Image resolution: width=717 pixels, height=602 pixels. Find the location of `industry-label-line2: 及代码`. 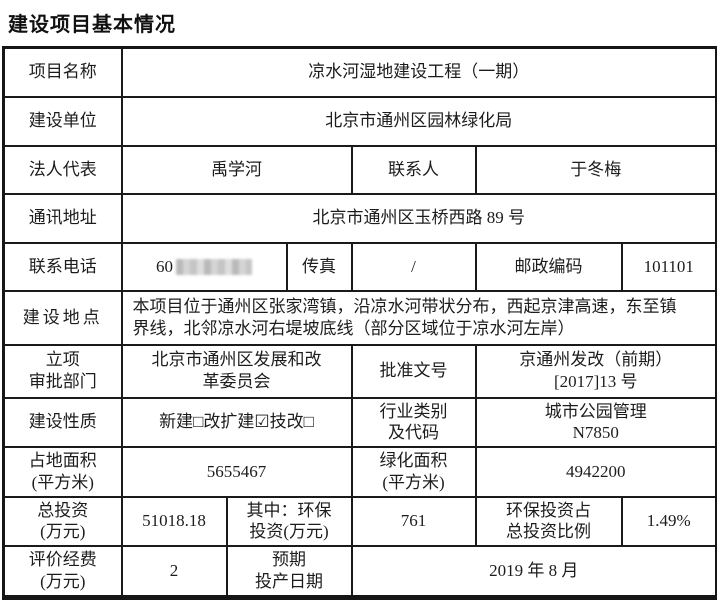

industry-label-line2: 及代码 is located at coordinates (413, 433).